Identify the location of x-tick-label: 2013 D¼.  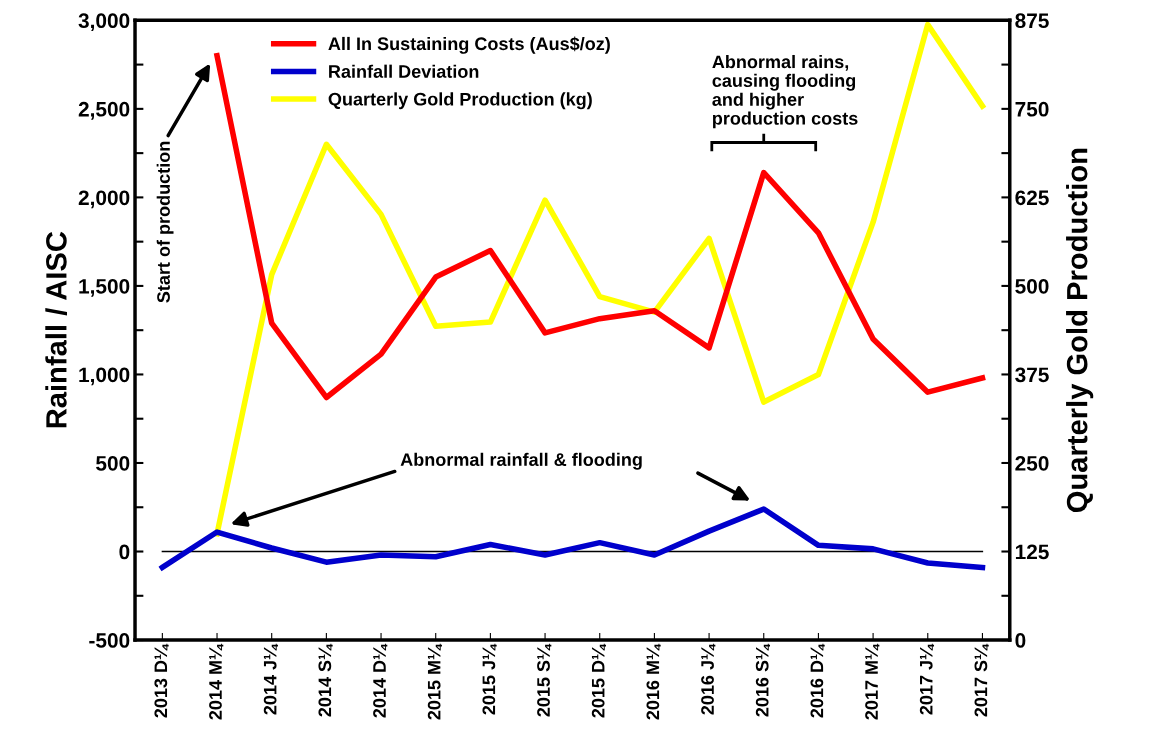
(161, 680).